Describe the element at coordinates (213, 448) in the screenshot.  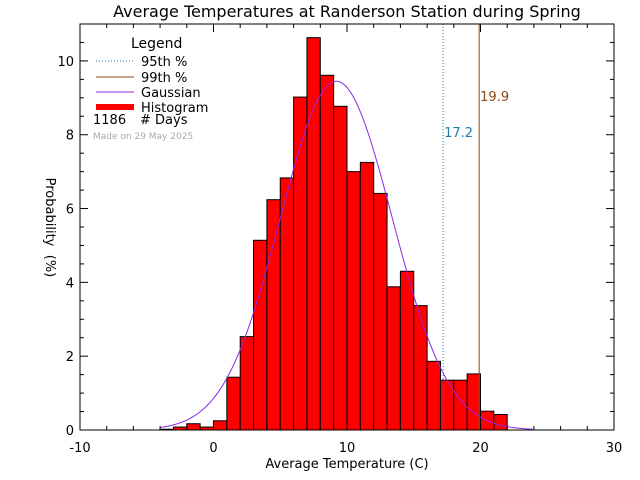
I see `x-tick-label: 0` at that location.